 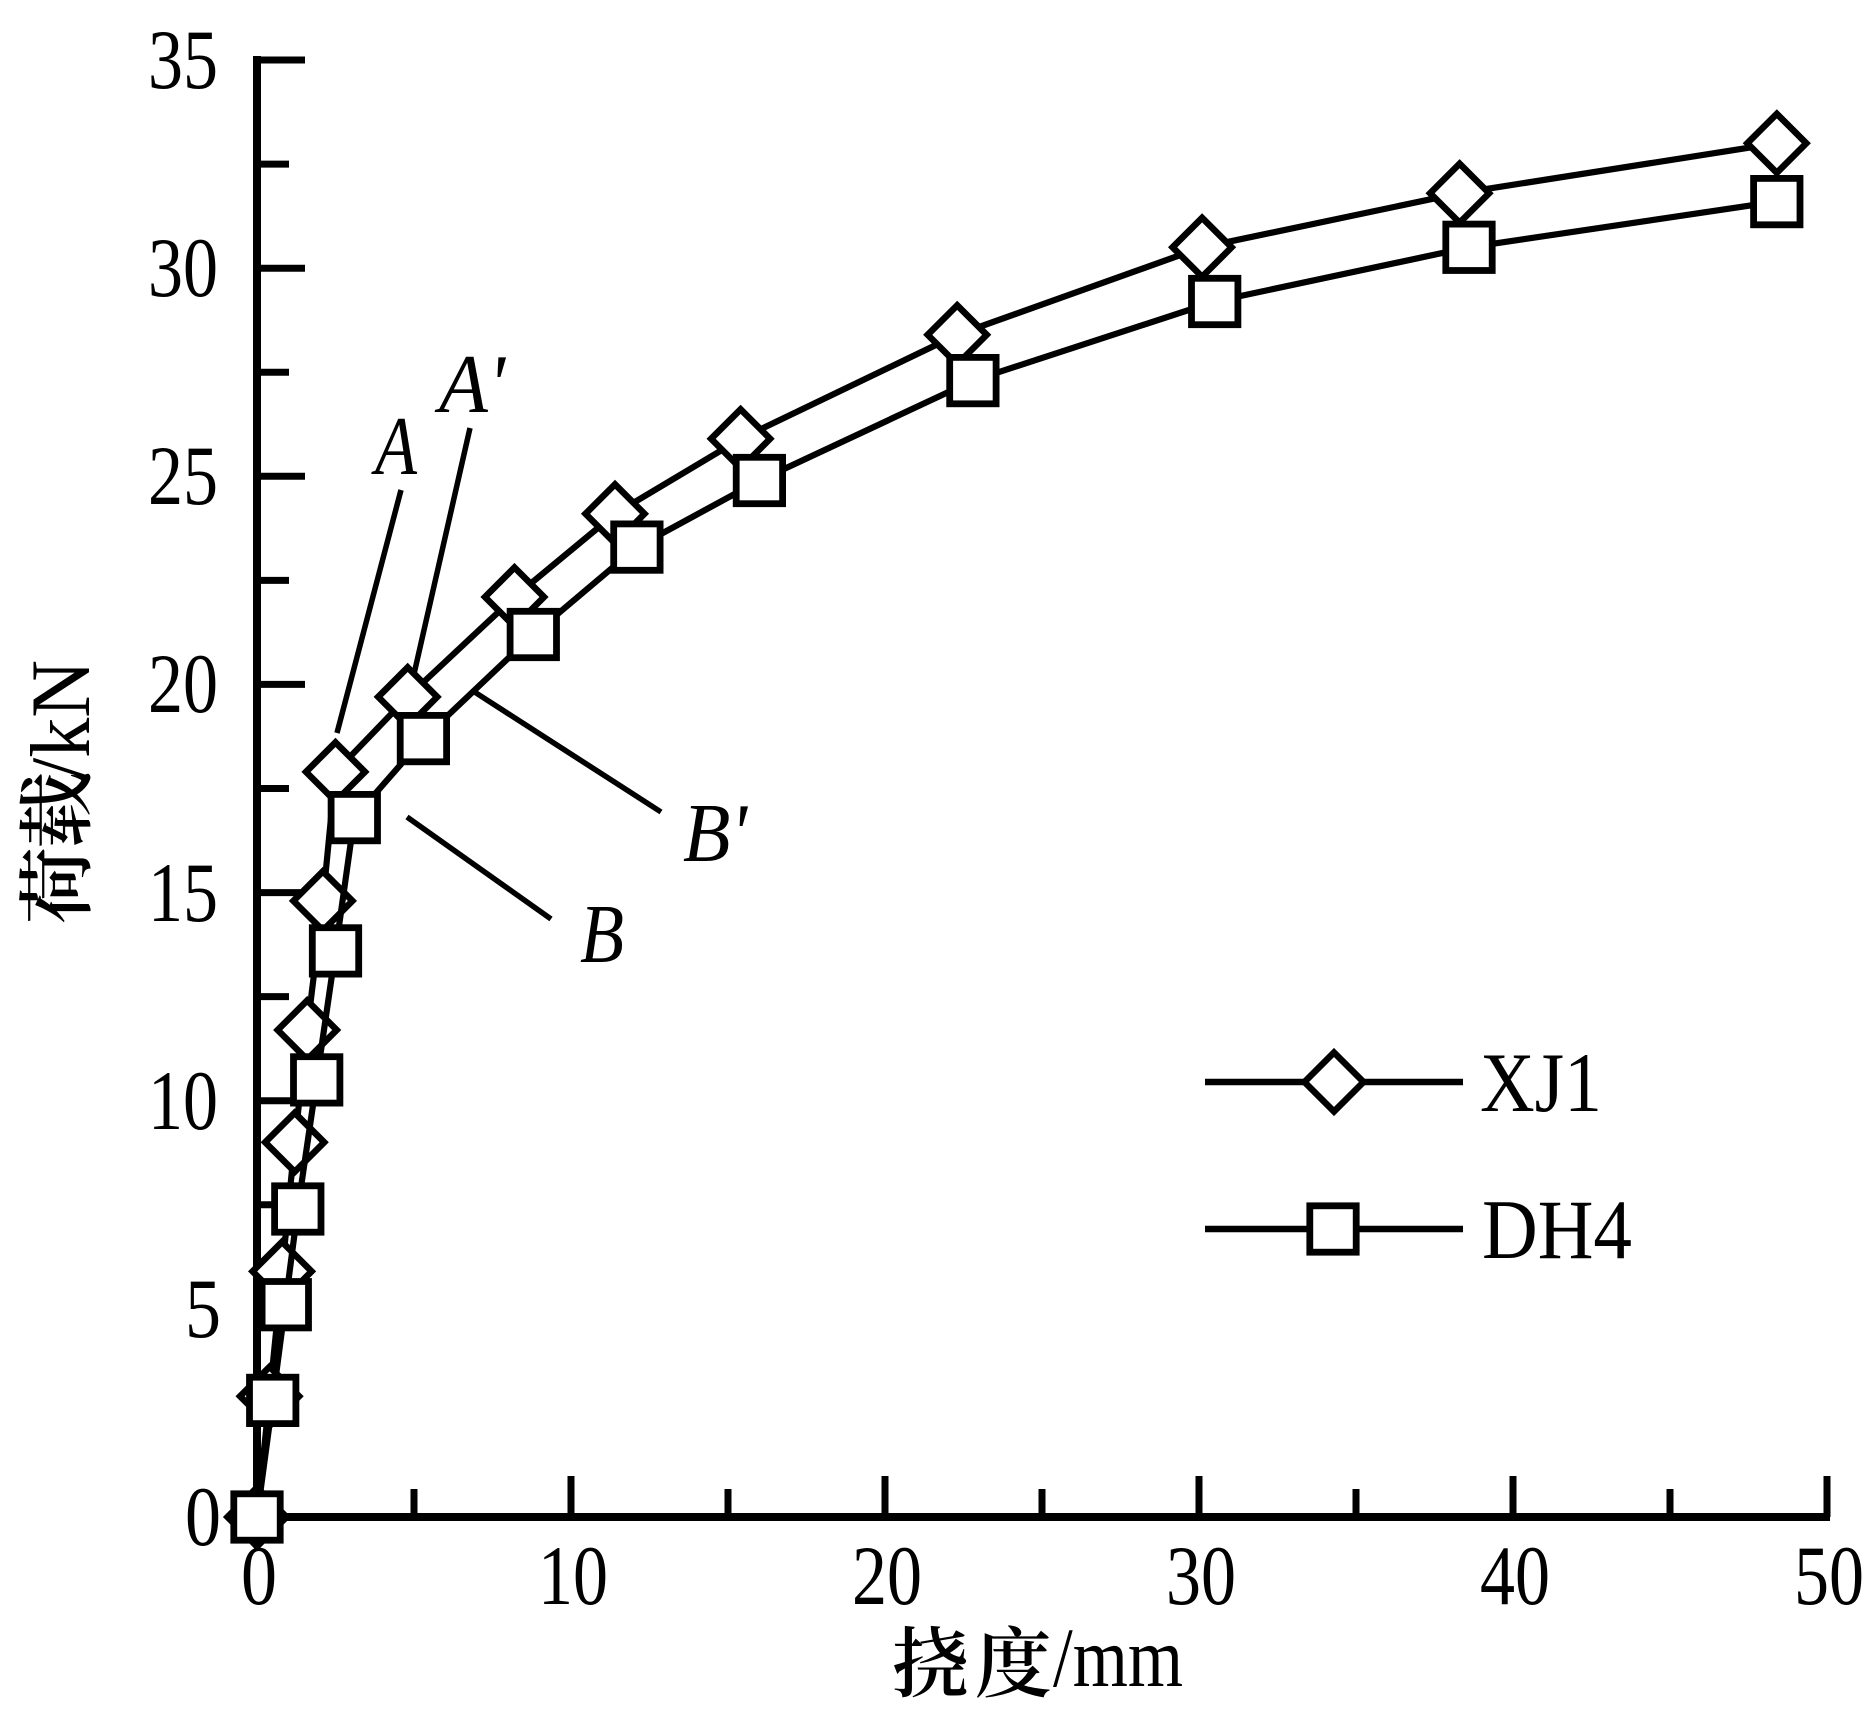 I want to click on svg-text: 50, so click(x=1829, y=1576).